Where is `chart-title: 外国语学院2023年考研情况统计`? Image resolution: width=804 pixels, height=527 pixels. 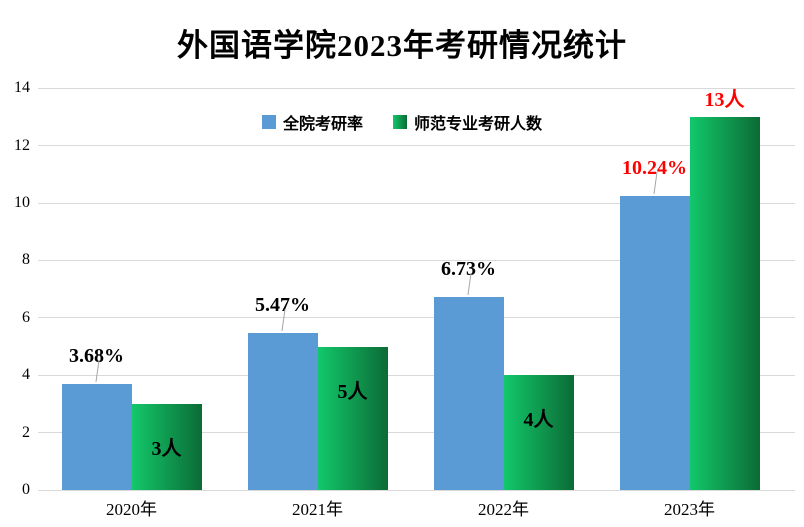
chart-title: 外国语学院2023年考研情况统计 is located at coordinates (402, 45).